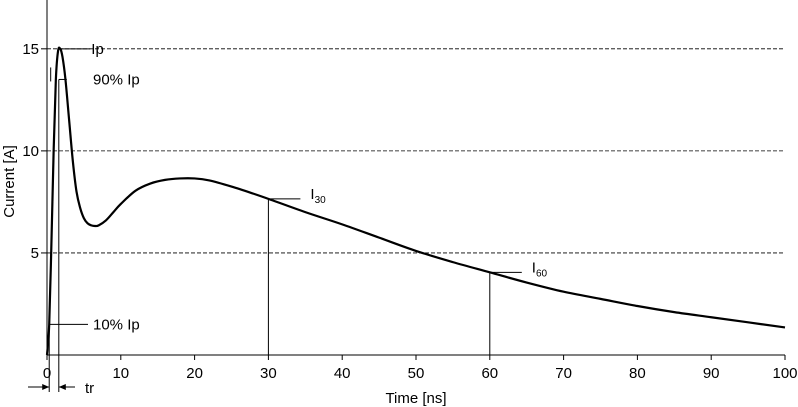 The height and width of the screenshot is (407, 798). Describe the element at coordinates (46, 387) in the screenshot. I see `tr-arrow-left-head` at that location.